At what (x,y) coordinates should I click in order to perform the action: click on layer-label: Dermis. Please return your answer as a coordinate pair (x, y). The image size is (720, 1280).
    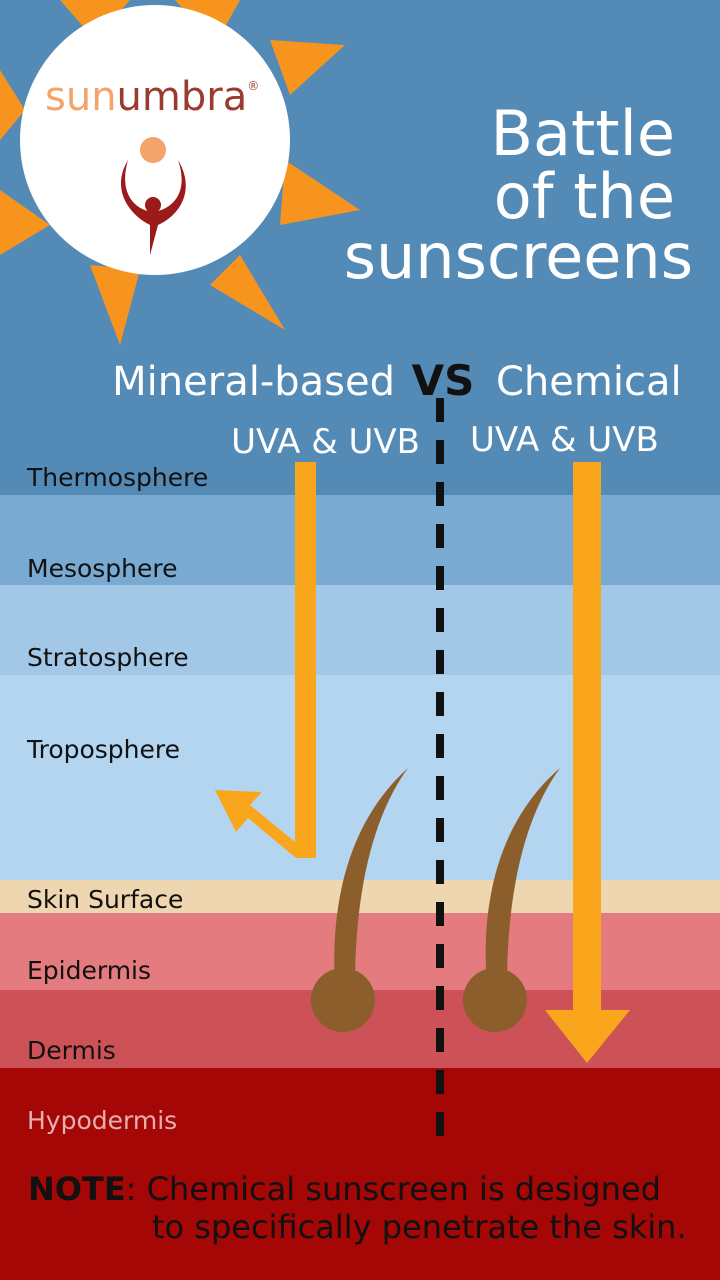
    Looking at the image, I should click on (71, 1050).